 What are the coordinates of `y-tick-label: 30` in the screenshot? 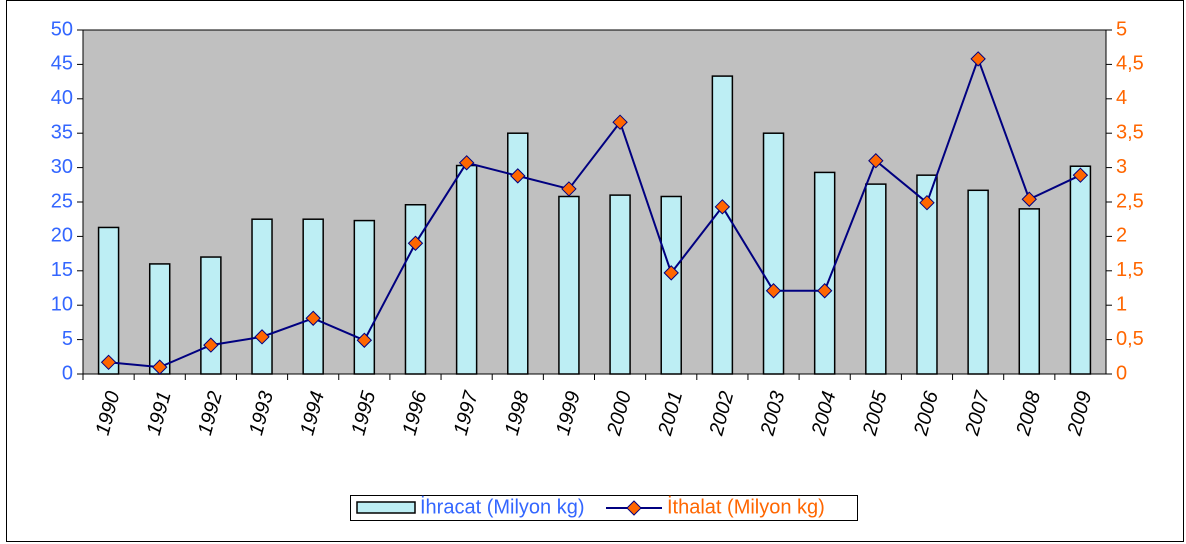 It's located at (62, 167).